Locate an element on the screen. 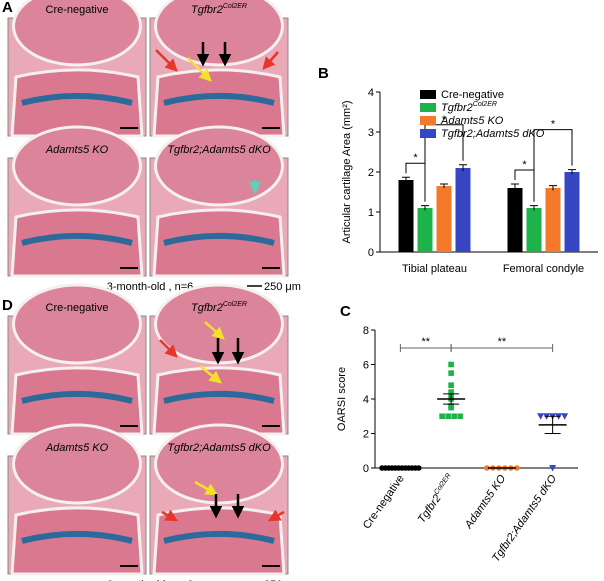  x-tick-label-main: Tgfbr2 is located at coordinates (430, 509).